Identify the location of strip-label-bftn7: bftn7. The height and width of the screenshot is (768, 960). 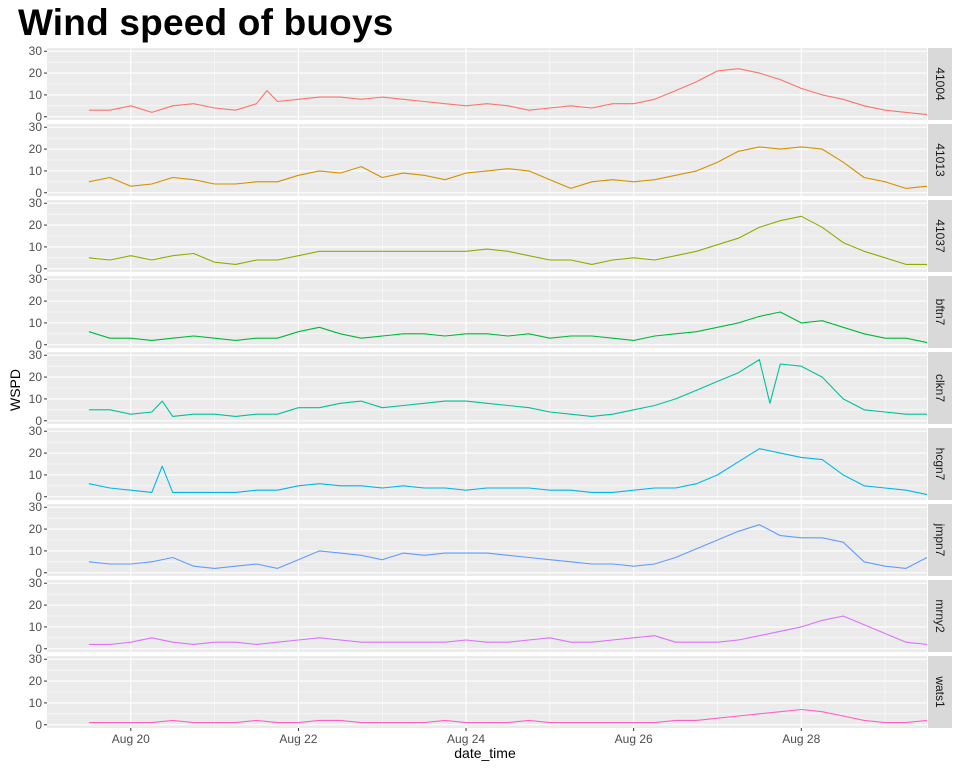
(940, 312).